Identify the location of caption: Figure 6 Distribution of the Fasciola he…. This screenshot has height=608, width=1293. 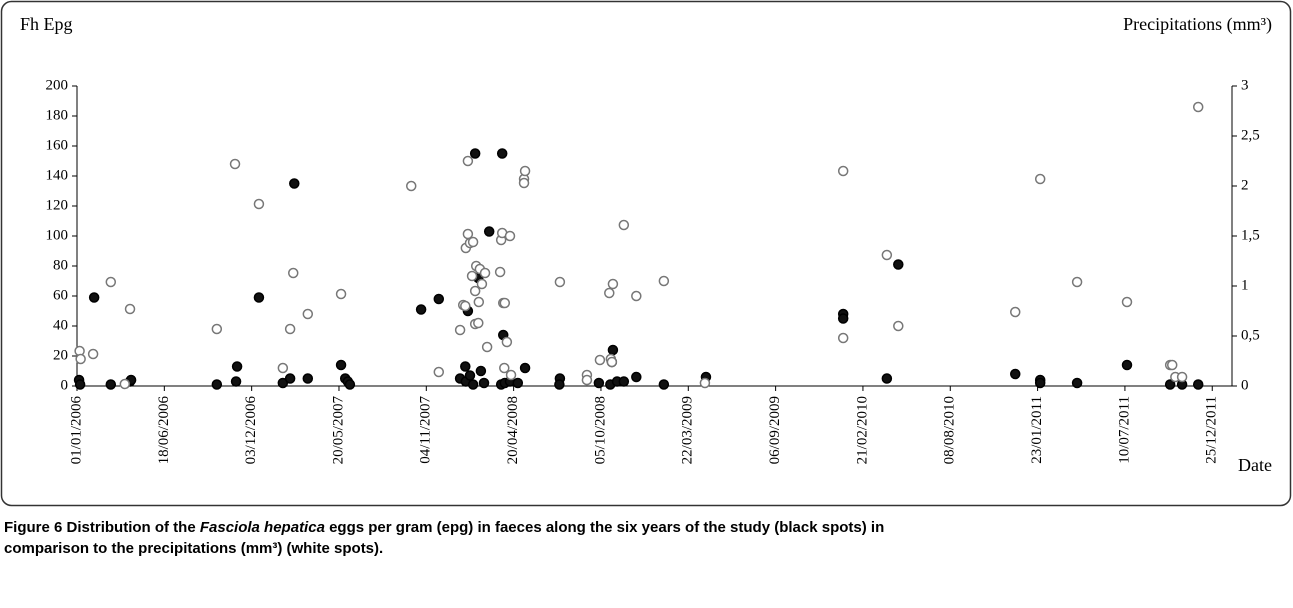
(444, 527).